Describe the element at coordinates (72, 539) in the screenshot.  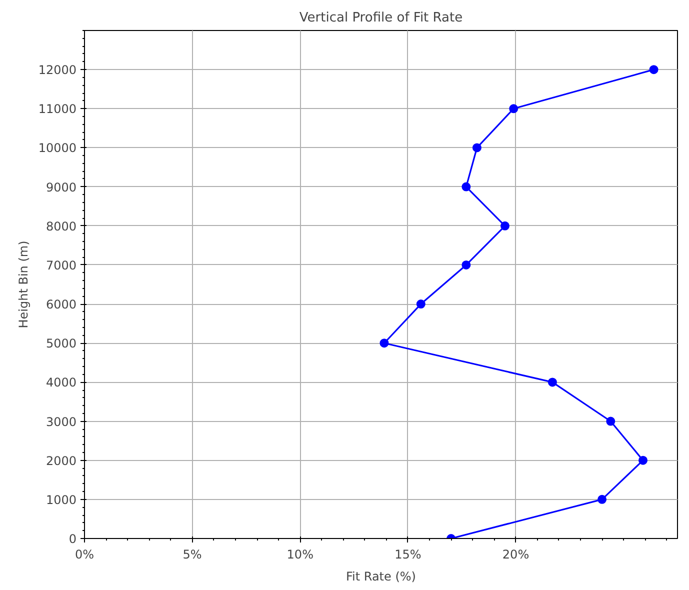
I see `y-tick-label: 0` at that location.